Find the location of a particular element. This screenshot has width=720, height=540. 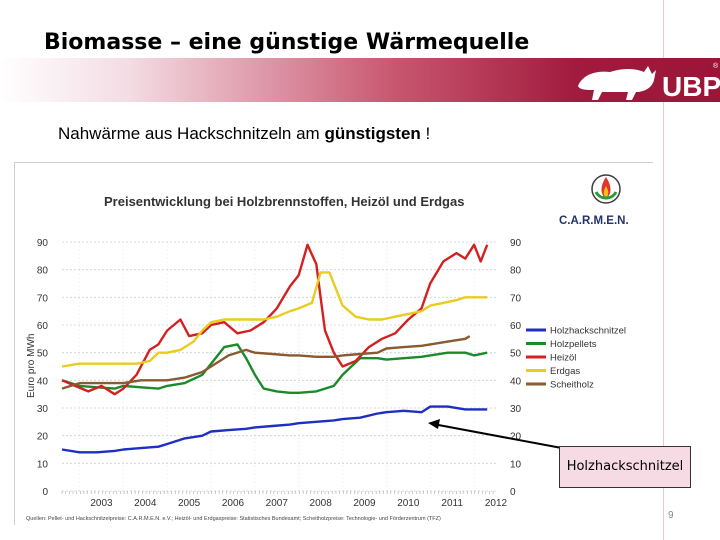

callout-arrowhead is located at coordinates (434, 424).